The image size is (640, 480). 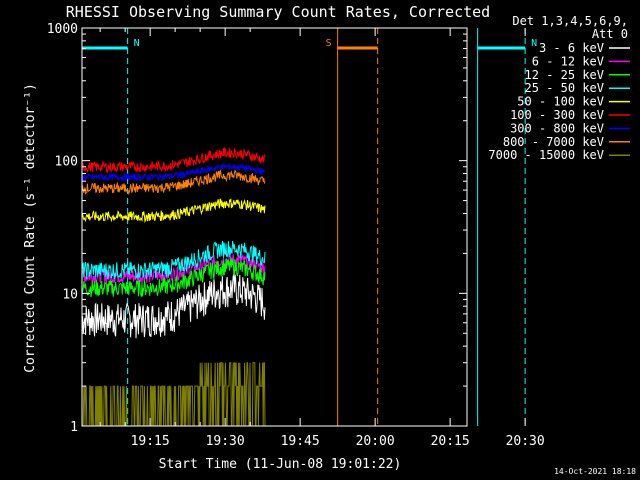 What do you see at coordinates (564, 75) in the screenshot?
I see `legend-entry-label: 12 - 25 keV` at bounding box center [564, 75].